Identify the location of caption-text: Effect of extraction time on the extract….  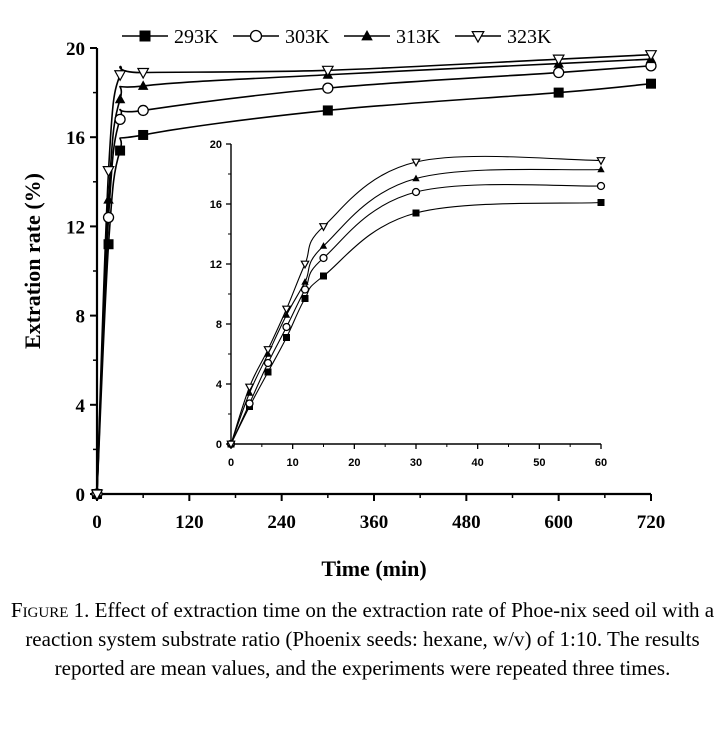
(370, 639).